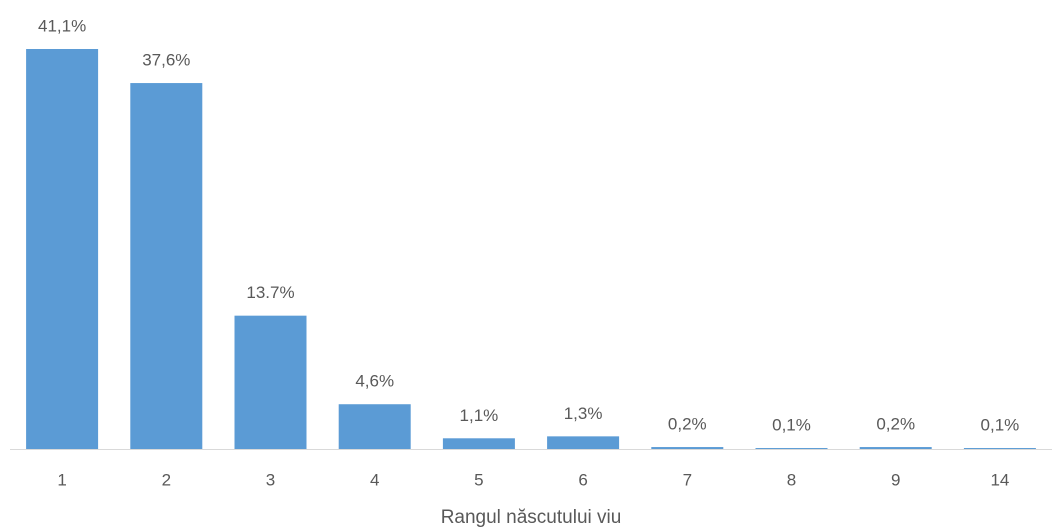 This screenshot has width=1062, height=530. Describe the element at coordinates (791, 479) in the screenshot. I see `x-tick-label: 8` at that location.